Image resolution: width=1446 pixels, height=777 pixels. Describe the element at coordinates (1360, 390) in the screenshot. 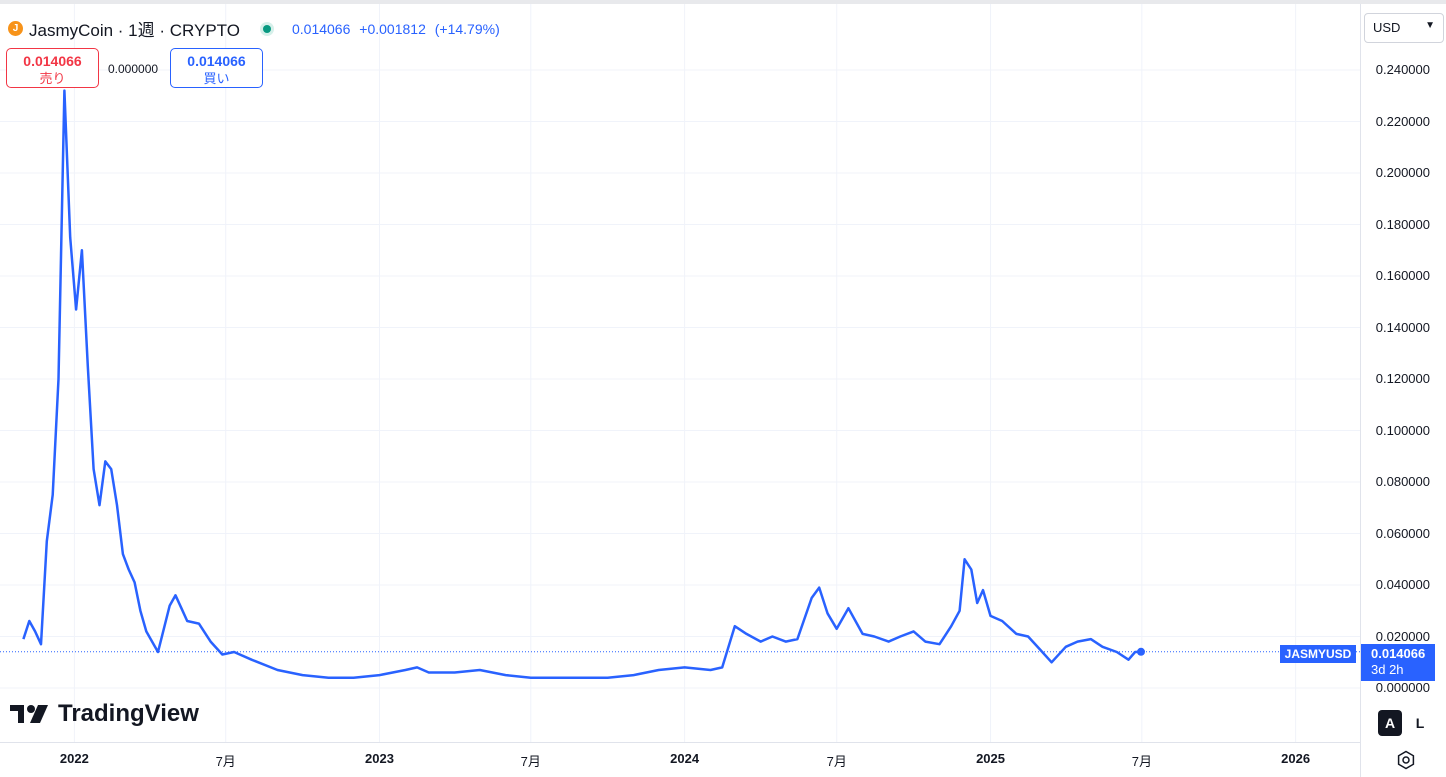

I see `price-axis-divider` at that location.